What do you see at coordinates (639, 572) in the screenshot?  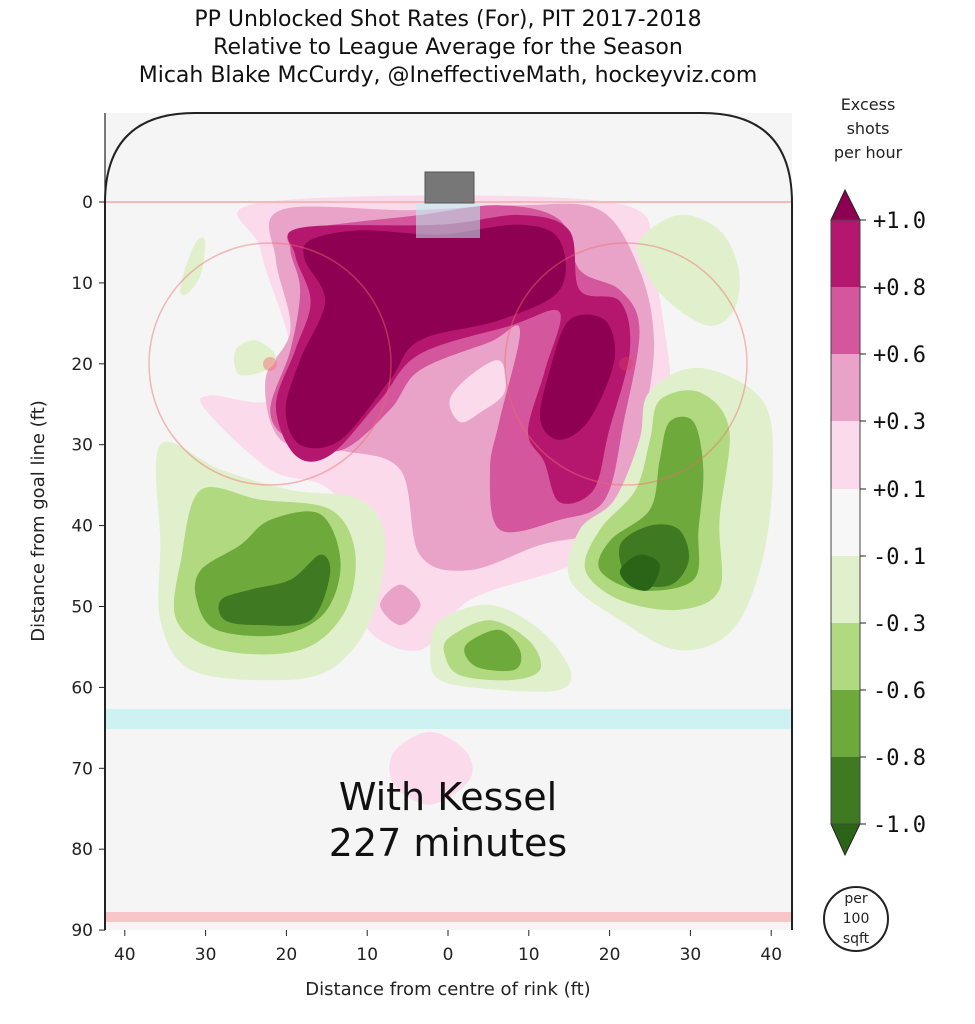 I see `contour-region-level--1.0` at bounding box center [639, 572].